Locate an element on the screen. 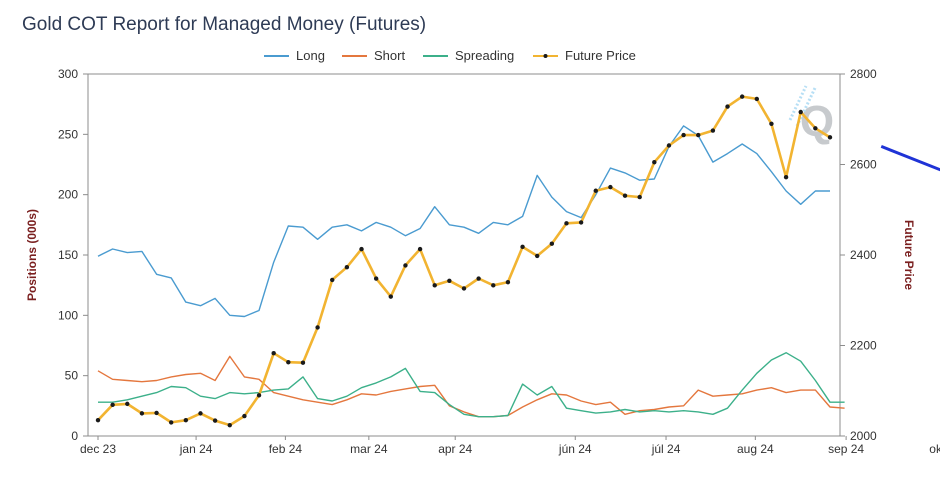 The height and width of the screenshot is (504, 940). x-tick-label: mar 24 is located at coordinates (369, 449).